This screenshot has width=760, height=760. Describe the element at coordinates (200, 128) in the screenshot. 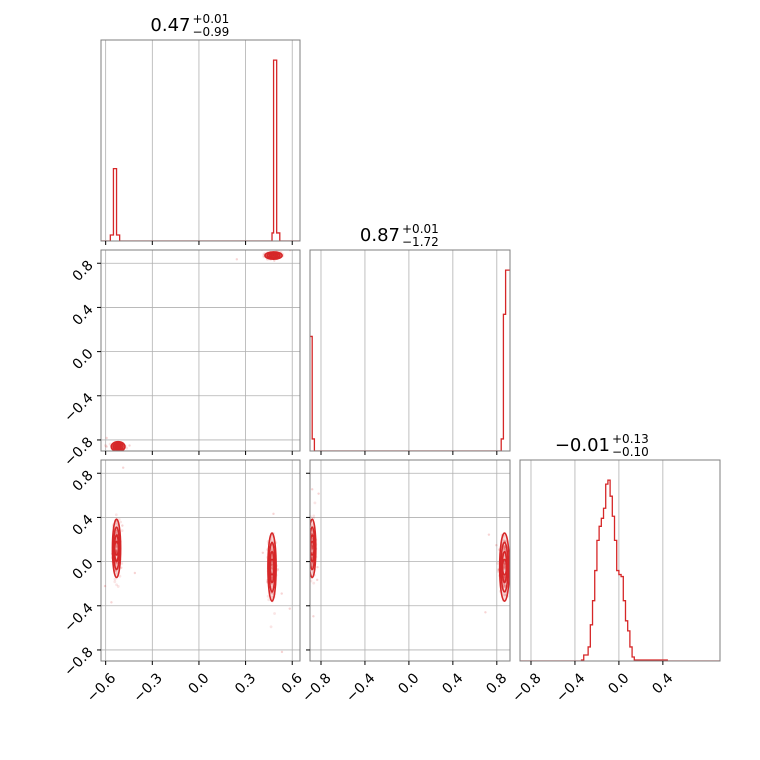

I see `panel-hist-0: 0.47 +0.01−0.99` at that location.